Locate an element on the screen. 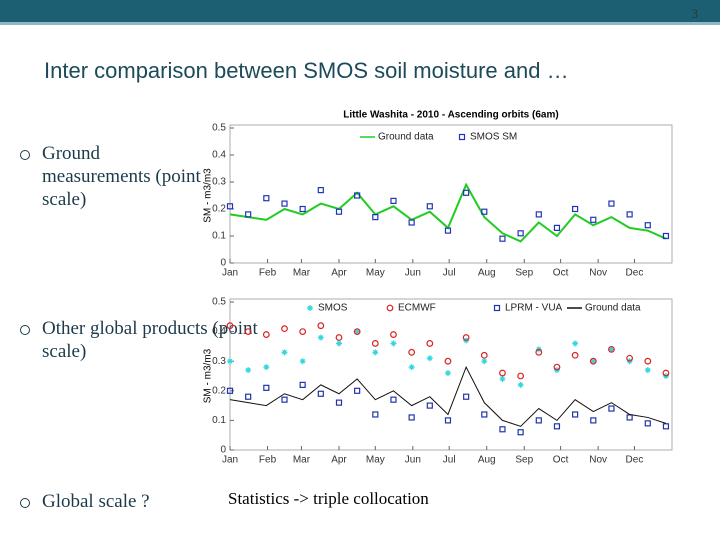 The height and width of the screenshot is (540, 720). legend-label: LPRM - VUA is located at coordinates (534, 308).